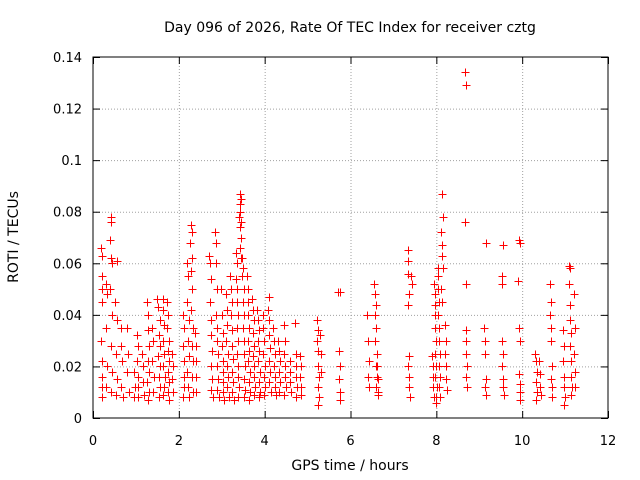 The height and width of the screenshot is (480, 640). What do you see at coordinates (67, 213) in the screenshot?
I see `y-tick-label: 0.08` at bounding box center [67, 213].